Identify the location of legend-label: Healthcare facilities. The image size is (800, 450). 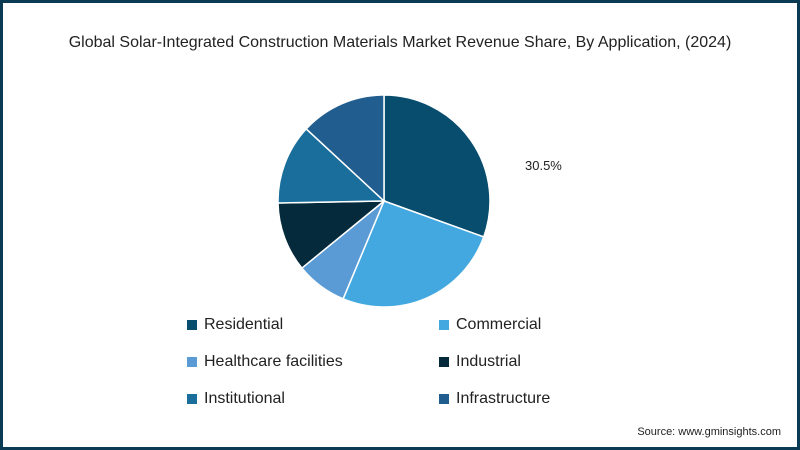
(273, 361).